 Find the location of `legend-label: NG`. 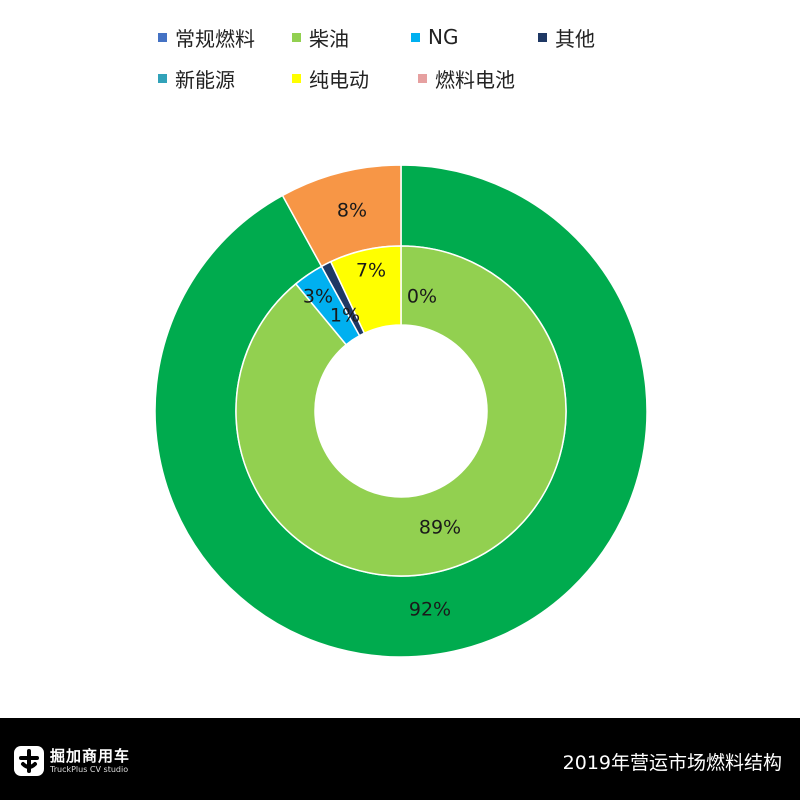

legend-label: NG is located at coordinates (443, 37).